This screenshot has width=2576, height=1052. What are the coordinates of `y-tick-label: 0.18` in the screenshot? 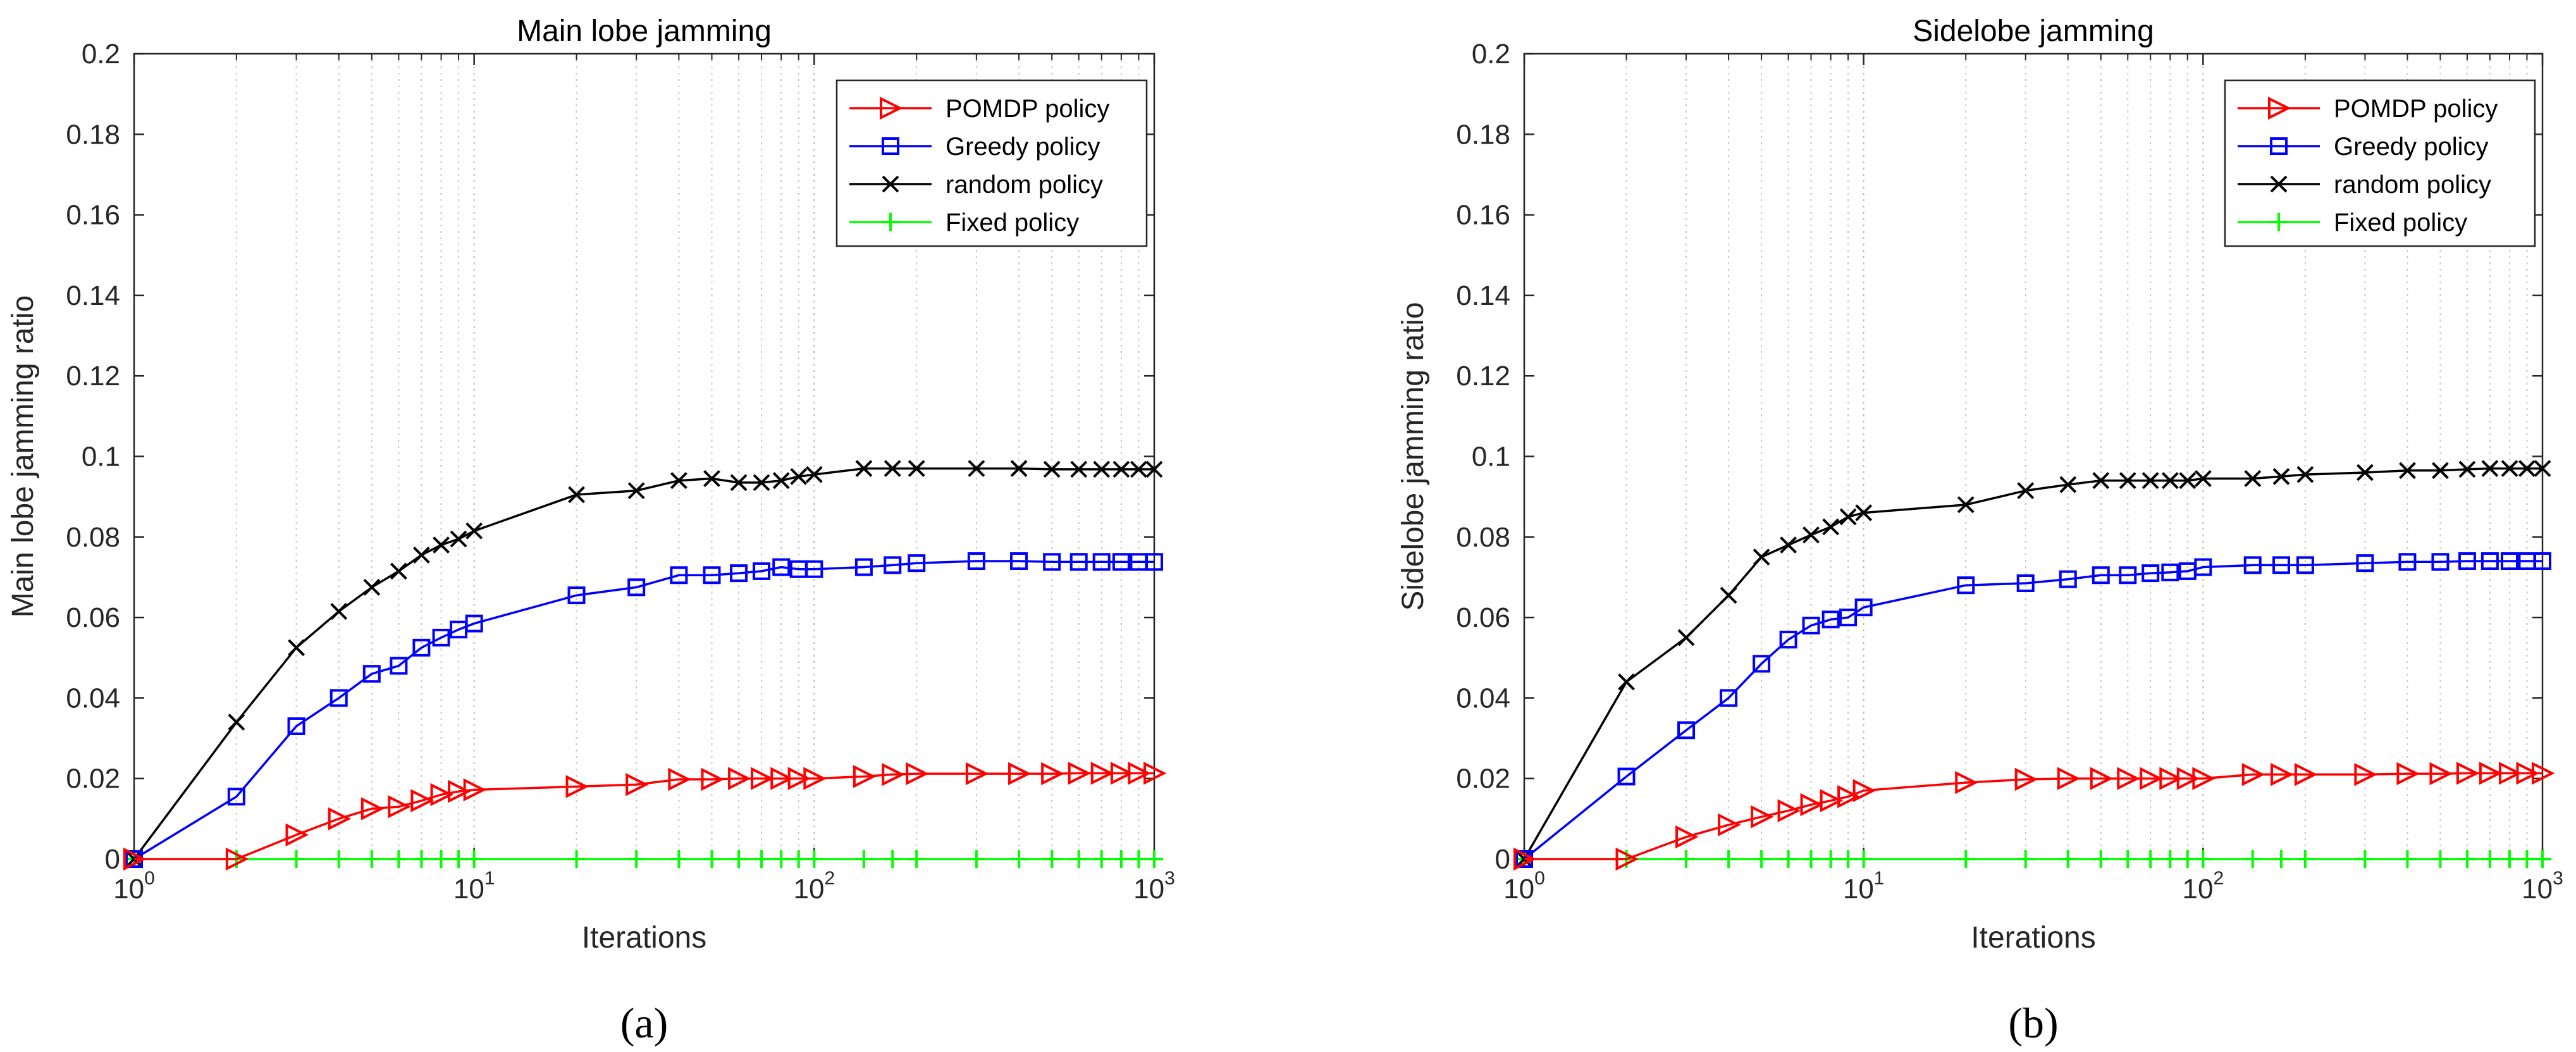 It's located at (1483, 134).